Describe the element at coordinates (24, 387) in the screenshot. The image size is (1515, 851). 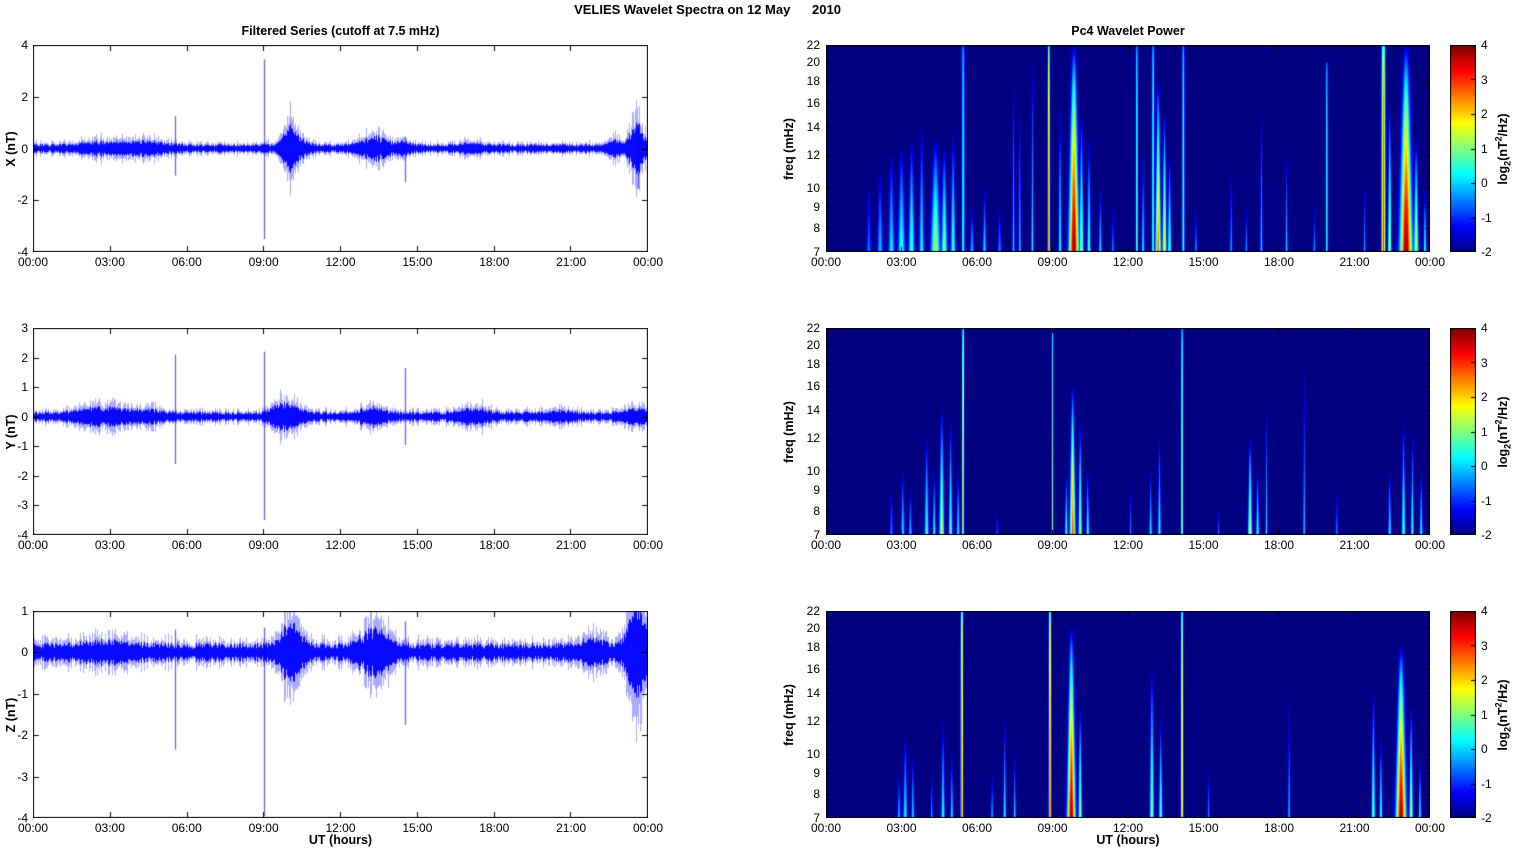
I see `y-tick-label: 1` at that location.